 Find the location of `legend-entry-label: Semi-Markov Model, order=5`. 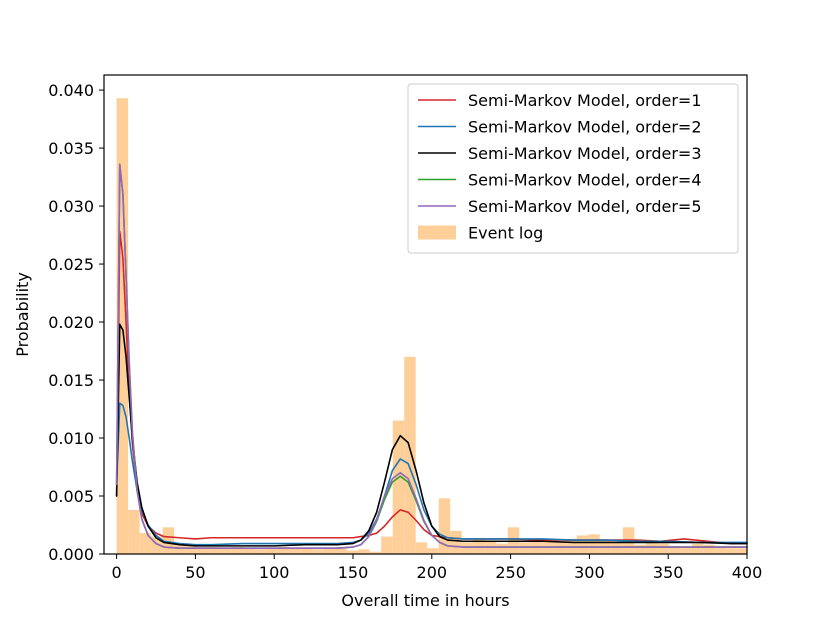

legend-entry-label: Semi-Markov Model, order=5 is located at coordinates (585, 206).